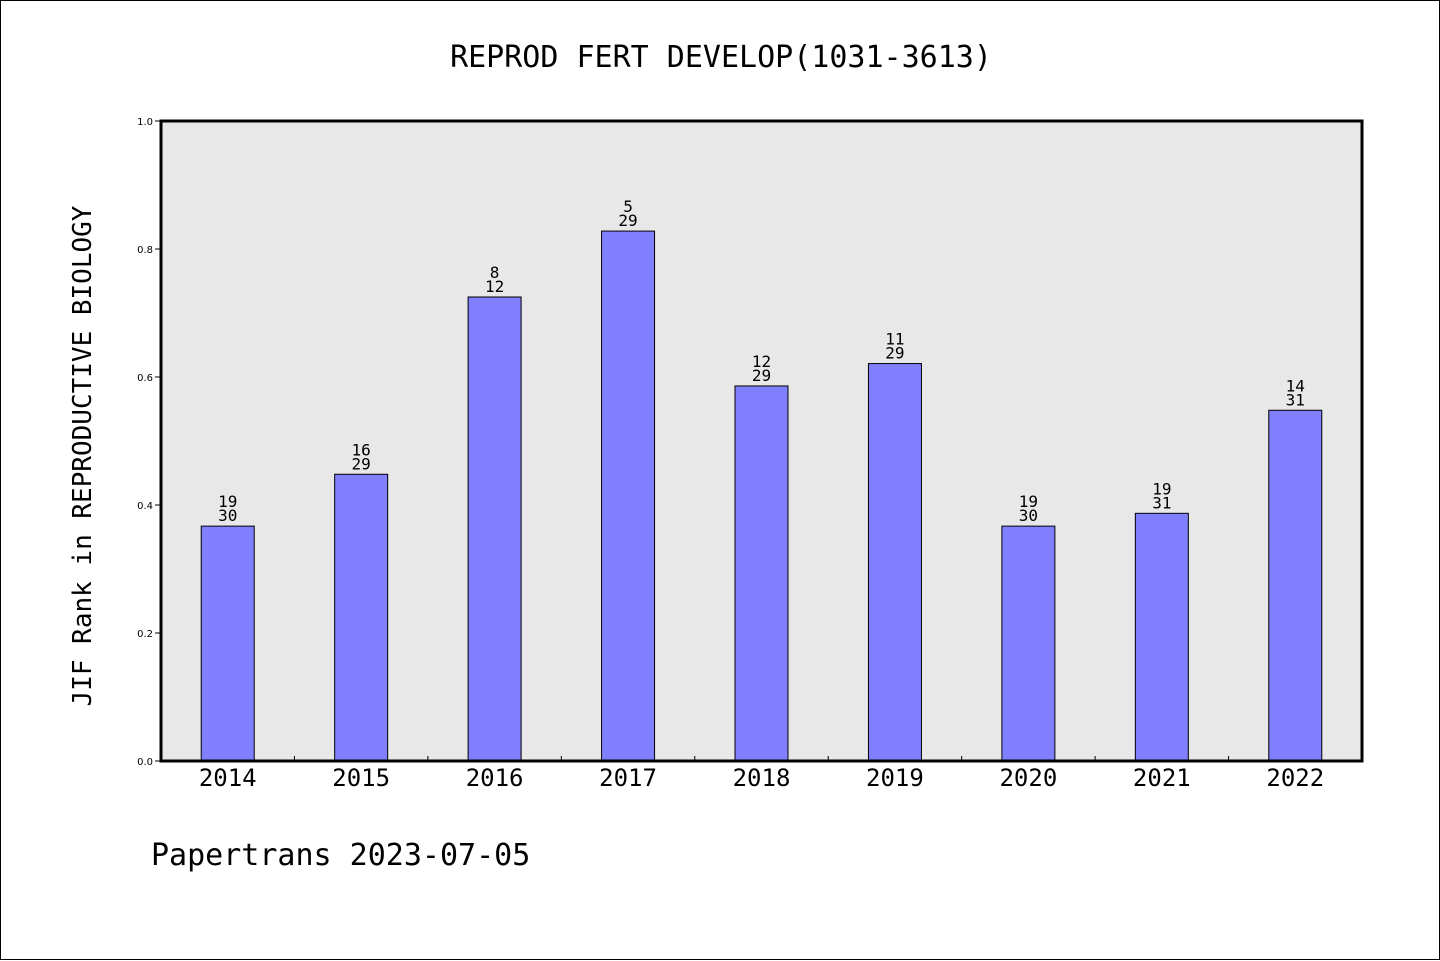  Describe the element at coordinates (721, 57) in the screenshot. I see `chart-title: REPROD FERT DEVELOP(1031-3613)` at that location.